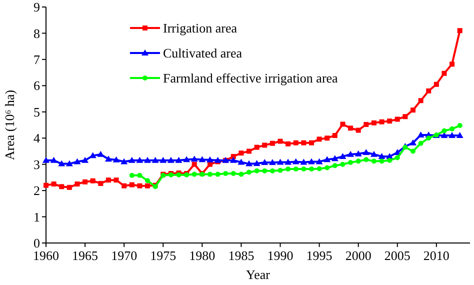 The width and height of the screenshot is (474, 285). What do you see at coordinates (9, 125) in the screenshot?
I see `y-axis-title: Area (10⁶ ha)` at bounding box center [9, 125].